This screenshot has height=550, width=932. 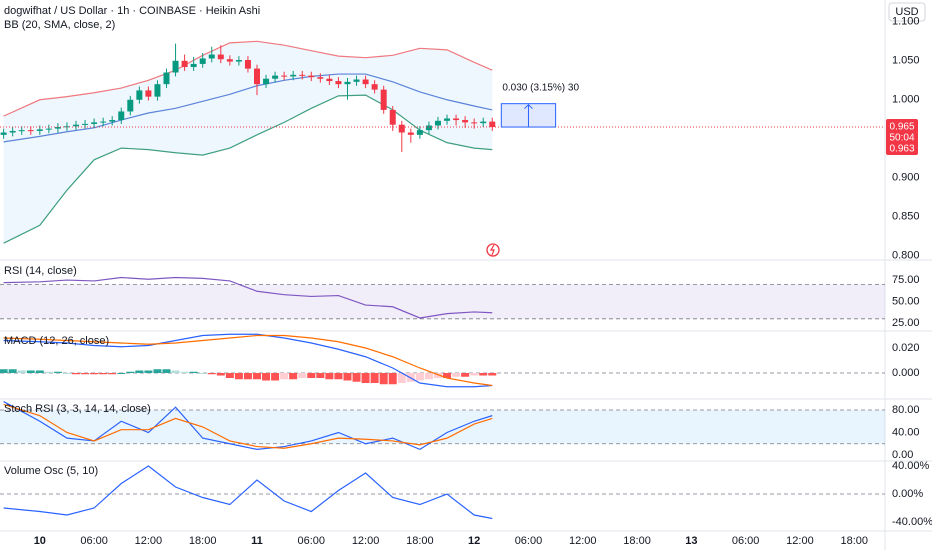 I want to click on y-tick-label: 0.800, so click(x=906, y=256).